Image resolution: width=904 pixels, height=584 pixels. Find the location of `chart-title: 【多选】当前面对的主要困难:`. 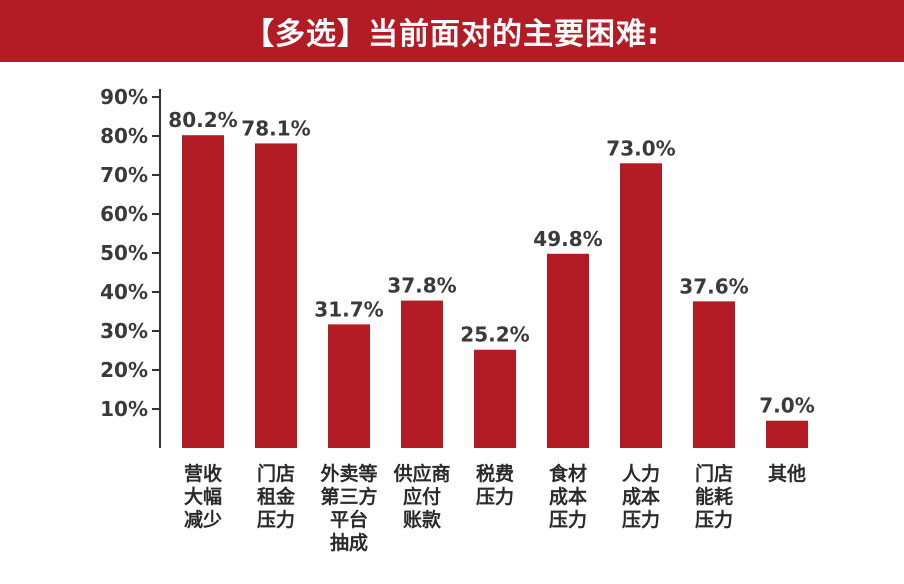

chart-title: 【多选】当前面对的主要困难: is located at coordinates (452, 34).